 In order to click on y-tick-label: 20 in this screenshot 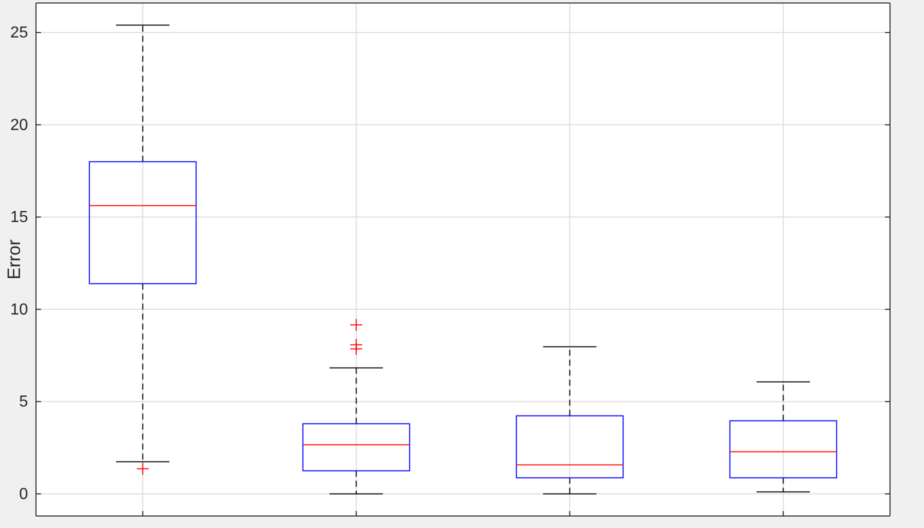, I will do `click(19, 125)`.